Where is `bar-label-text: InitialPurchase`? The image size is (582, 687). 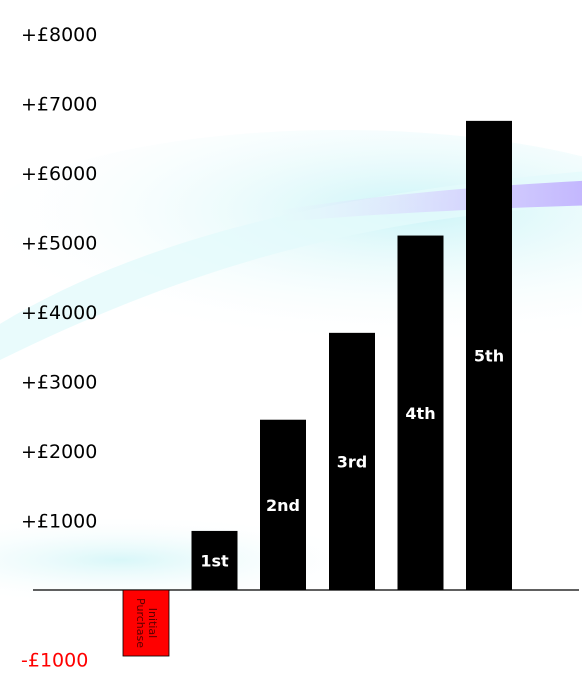
bar-label-text: InitialPurchase is located at coordinates (146, 623).